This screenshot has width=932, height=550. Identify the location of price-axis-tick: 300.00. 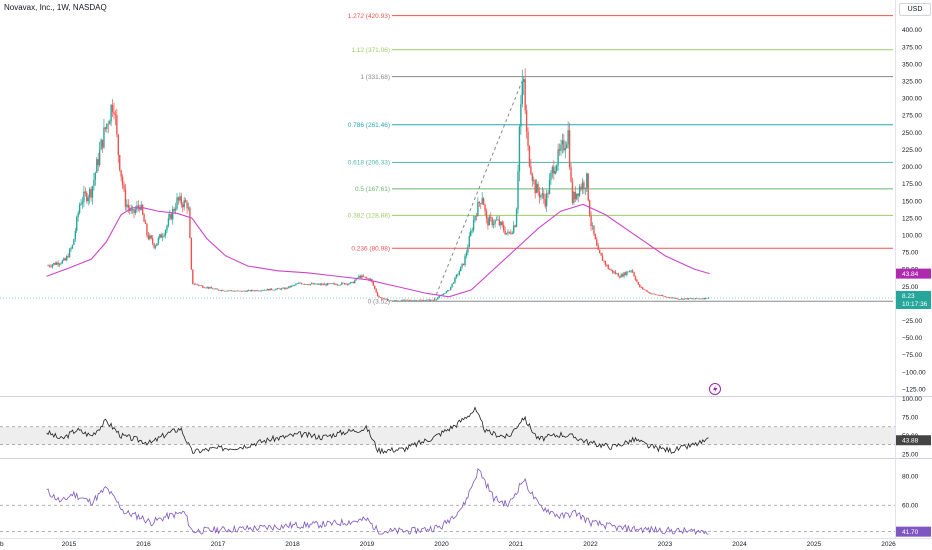
(912, 99).